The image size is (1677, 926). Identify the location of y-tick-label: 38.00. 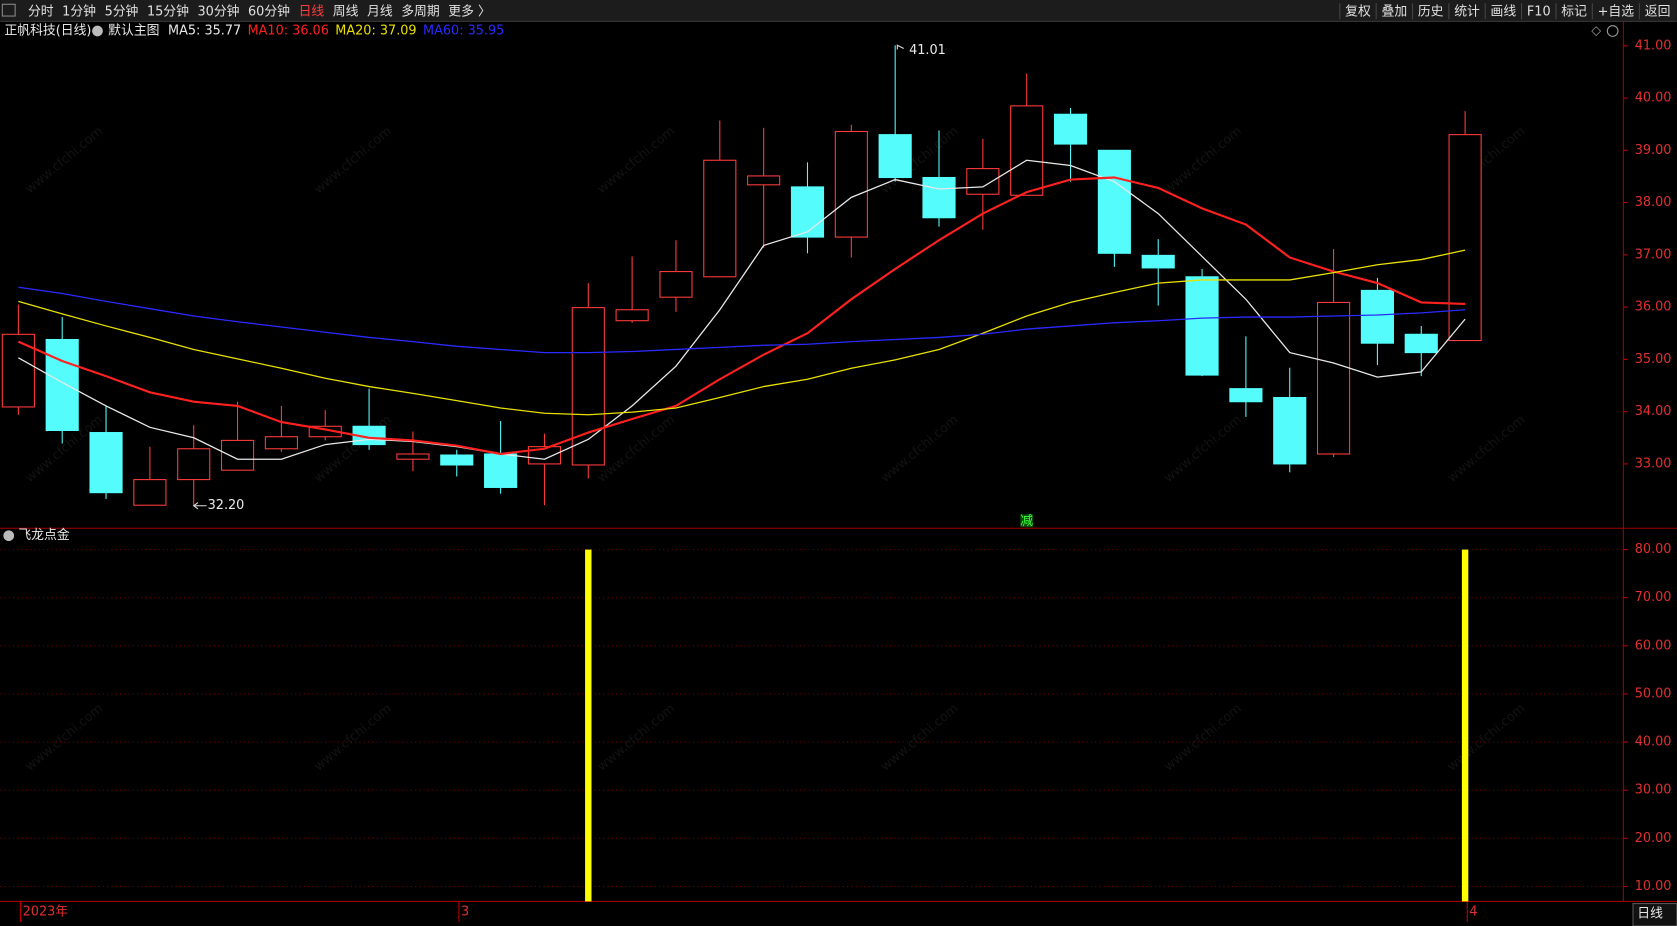
(1653, 202).